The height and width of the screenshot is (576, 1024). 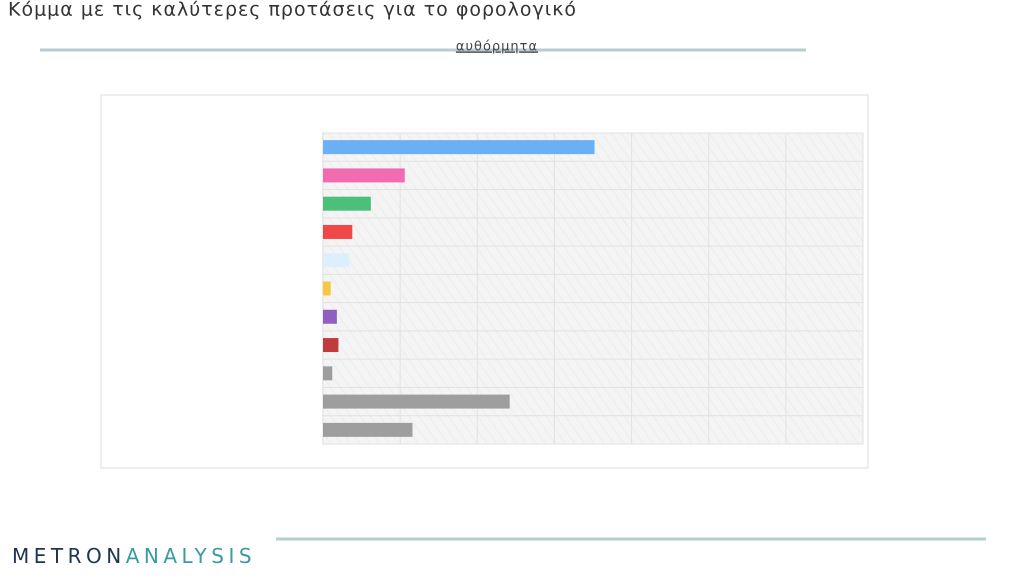 What do you see at coordinates (191, 556) in the screenshot?
I see `logo-second: ANALYSIS` at bounding box center [191, 556].